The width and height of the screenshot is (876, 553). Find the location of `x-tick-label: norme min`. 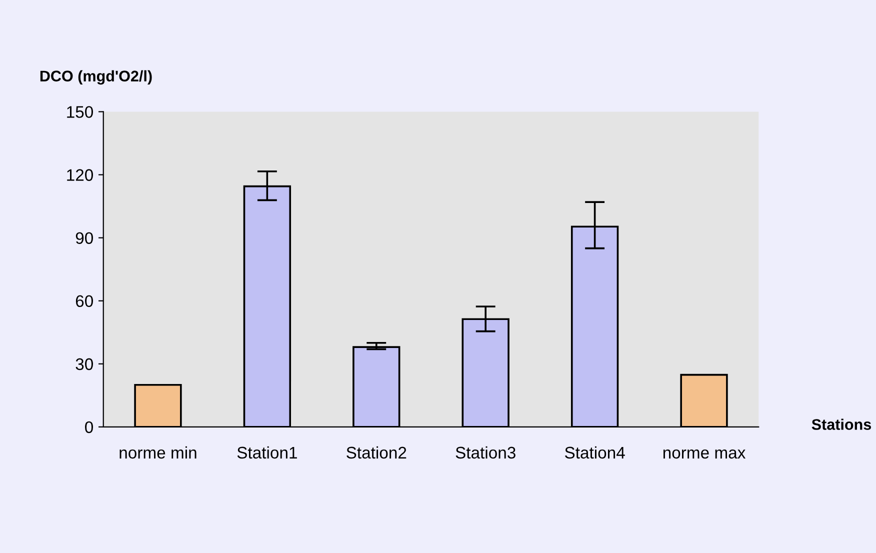

x-tick-label: norme min is located at coordinates (158, 452).